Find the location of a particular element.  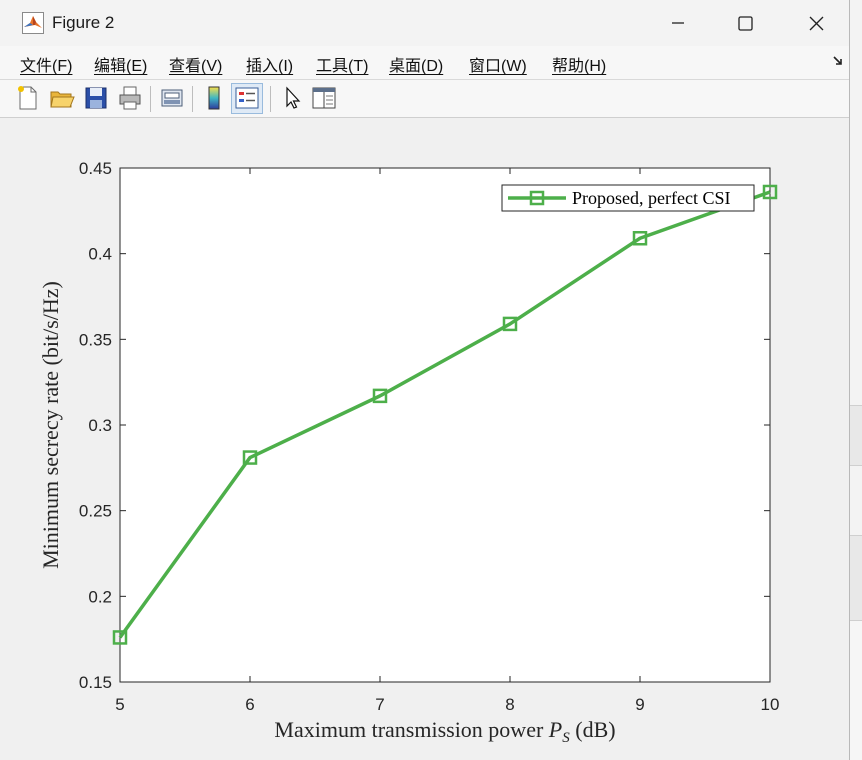

title-bar: Figure 2 is located at coordinates (424, 23).